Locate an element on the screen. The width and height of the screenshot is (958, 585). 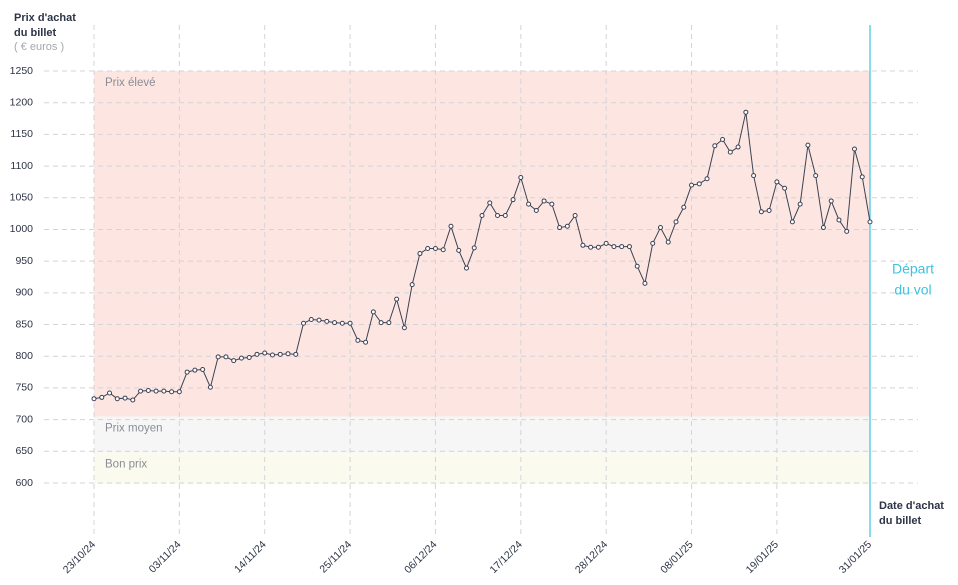
x-tick-label: 03/11/24 is located at coordinates (165, 556).